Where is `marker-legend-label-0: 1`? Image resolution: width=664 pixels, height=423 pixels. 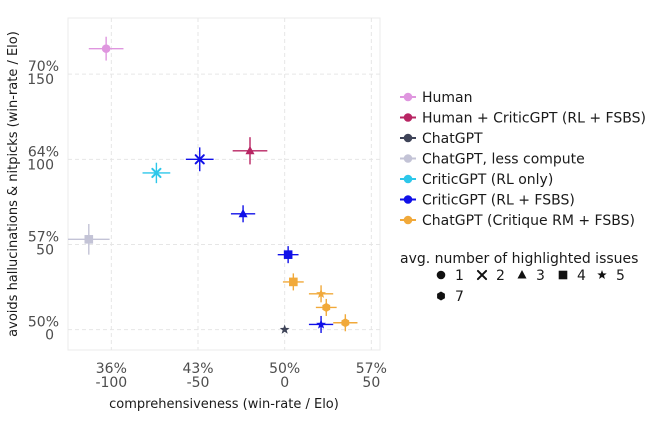 marker-legend-label-0: 1 is located at coordinates (459, 276).